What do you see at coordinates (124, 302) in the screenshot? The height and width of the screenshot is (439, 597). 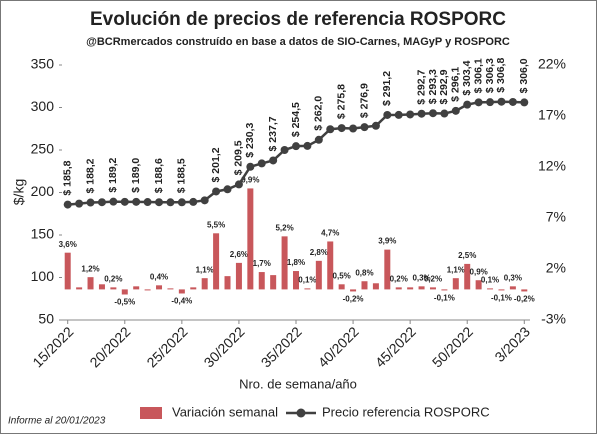 I see `bar-value-label: -0,5%` at bounding box center [124, 302].